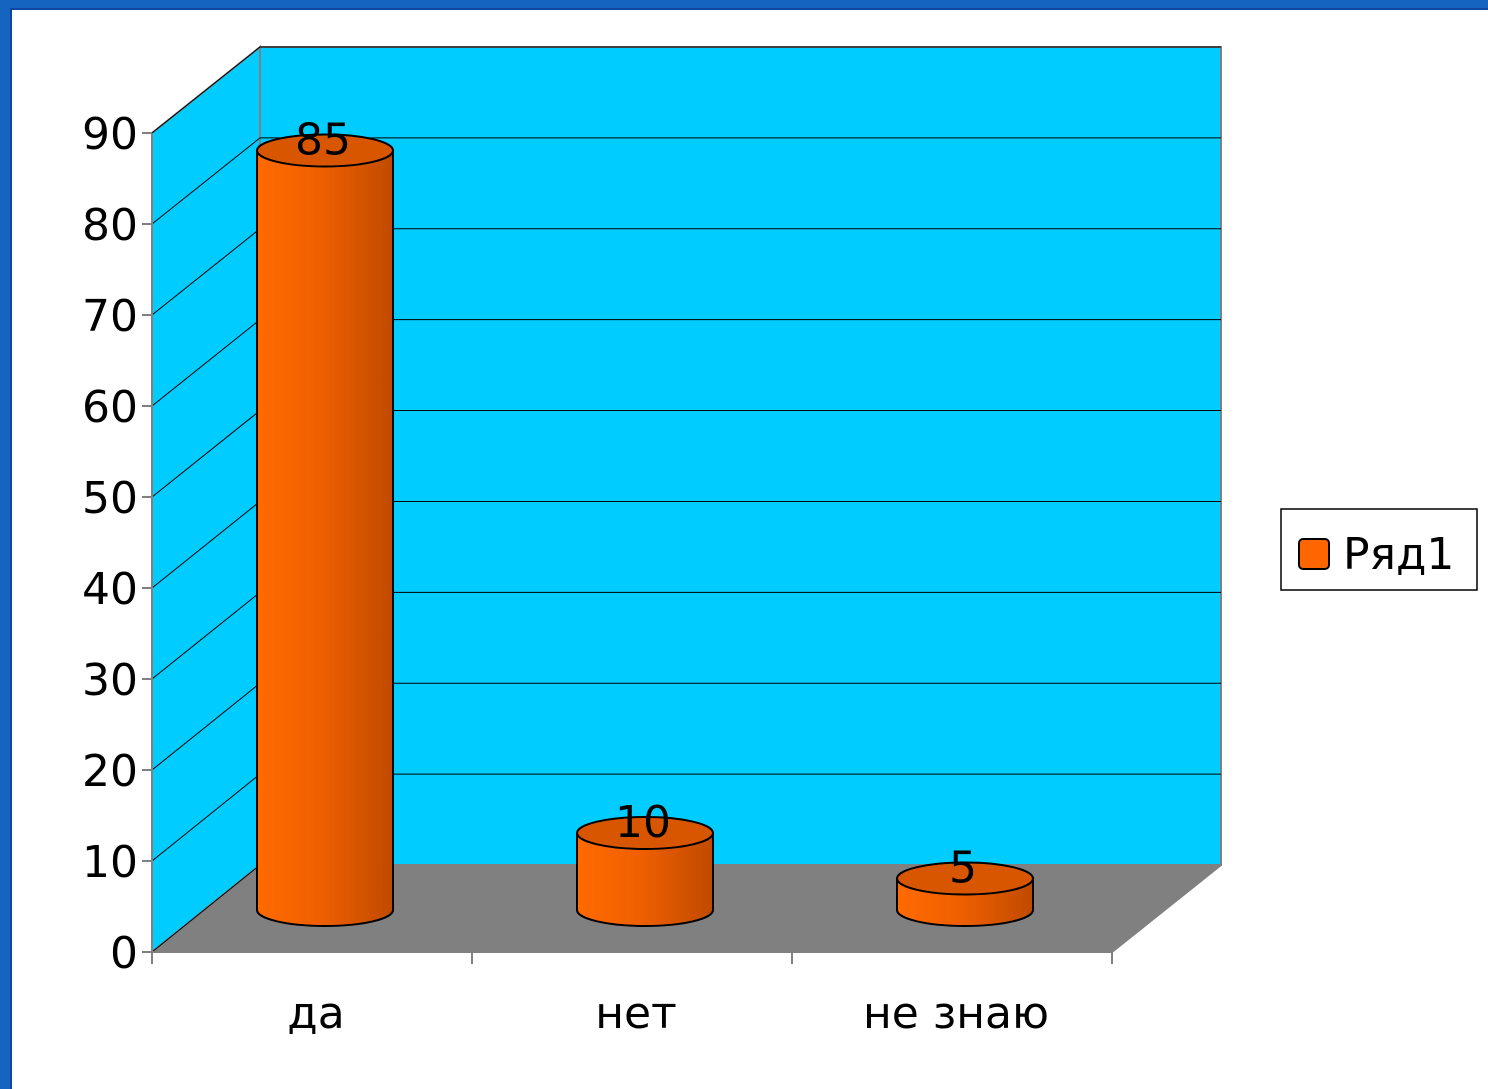 This screenshot has width=1488, height=1089. I want to click on floor-right-edge, so click(1166, 908).